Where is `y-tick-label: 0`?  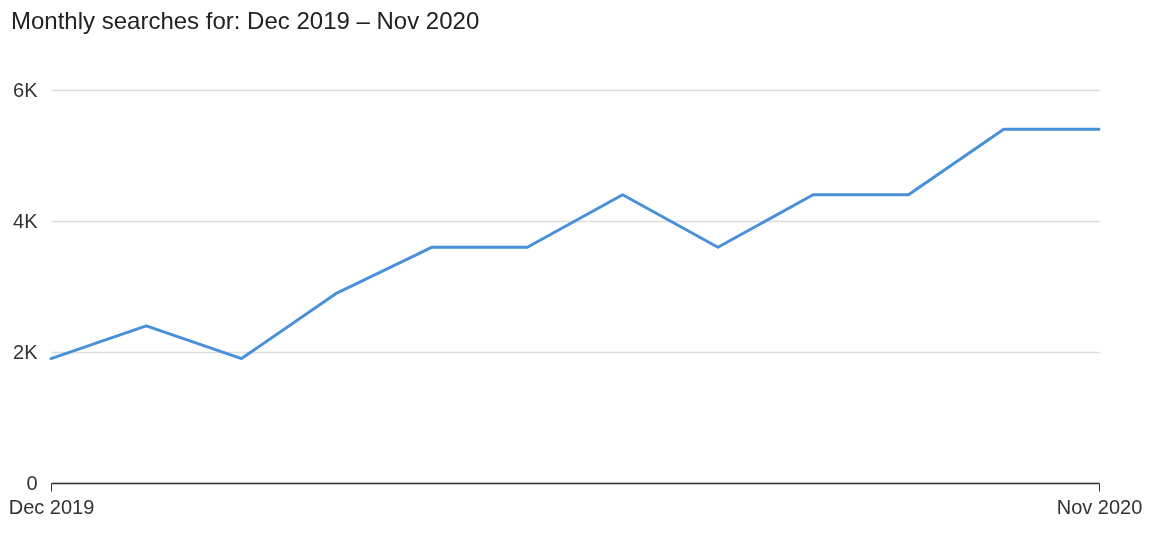
y-tick-label: 0 is located at coordinates (32, 482).